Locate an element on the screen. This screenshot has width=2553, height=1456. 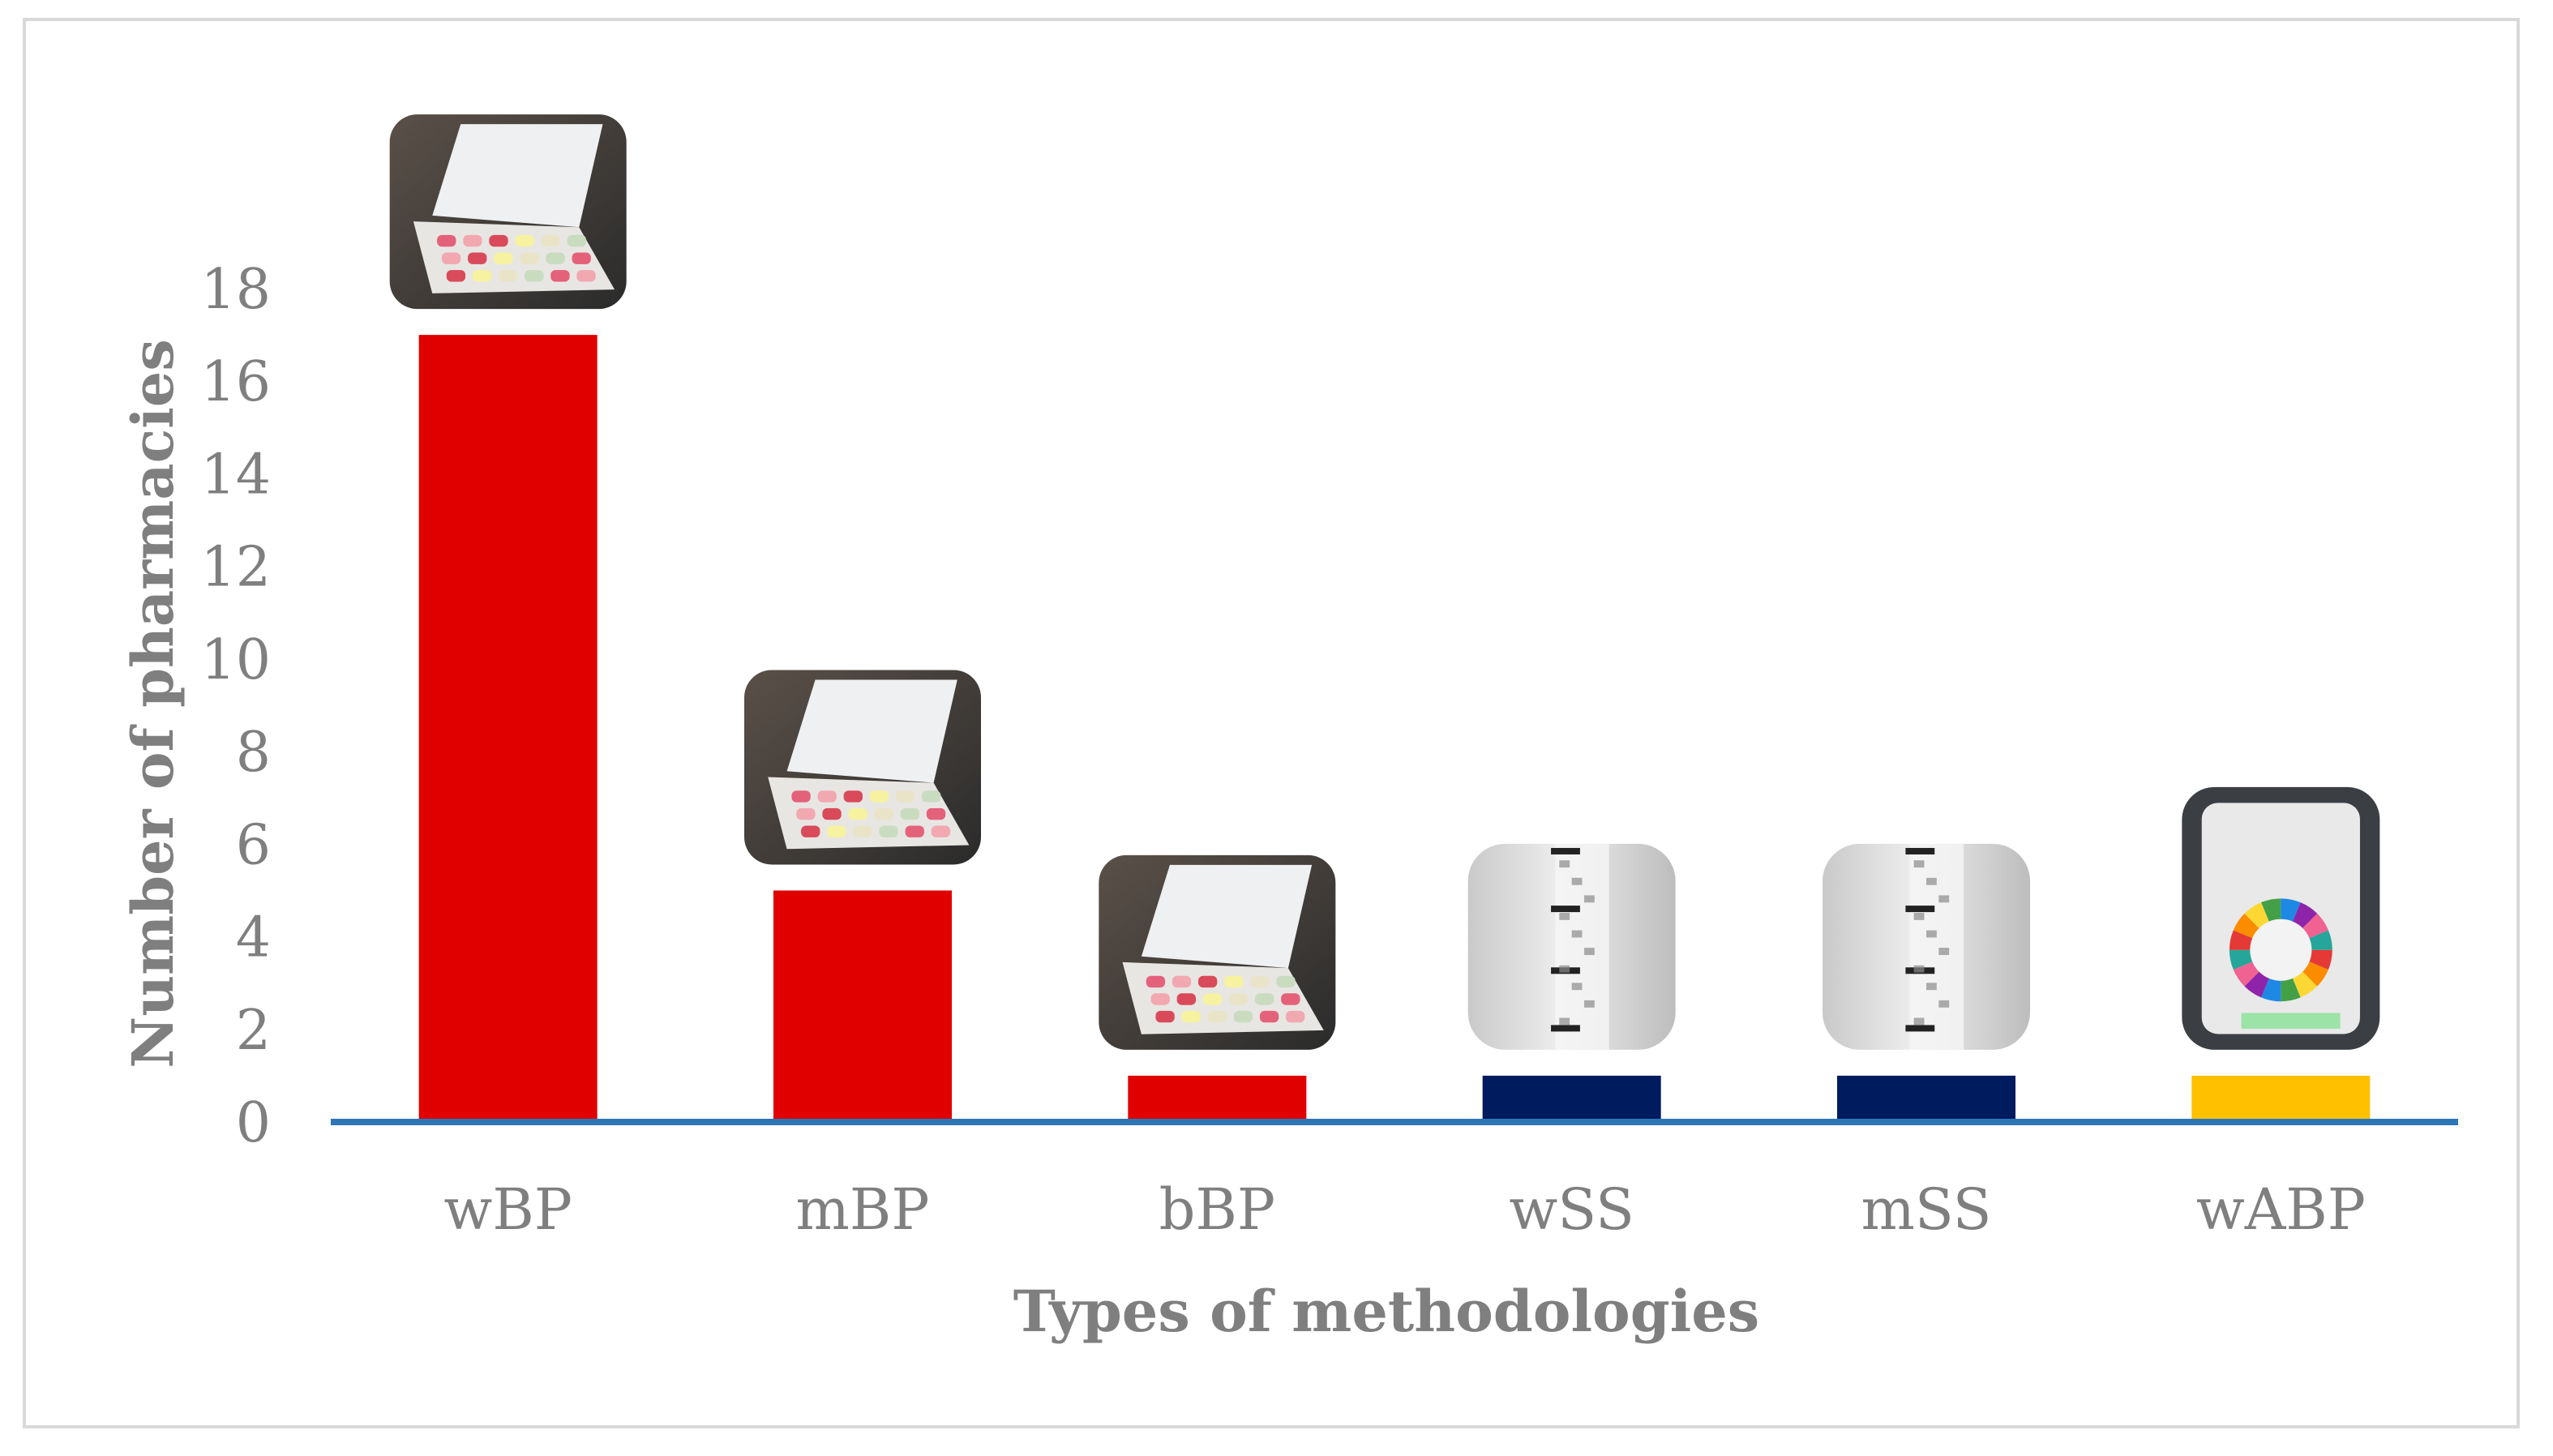
y-tick-label: 12 is located at coordinates (235, 568).